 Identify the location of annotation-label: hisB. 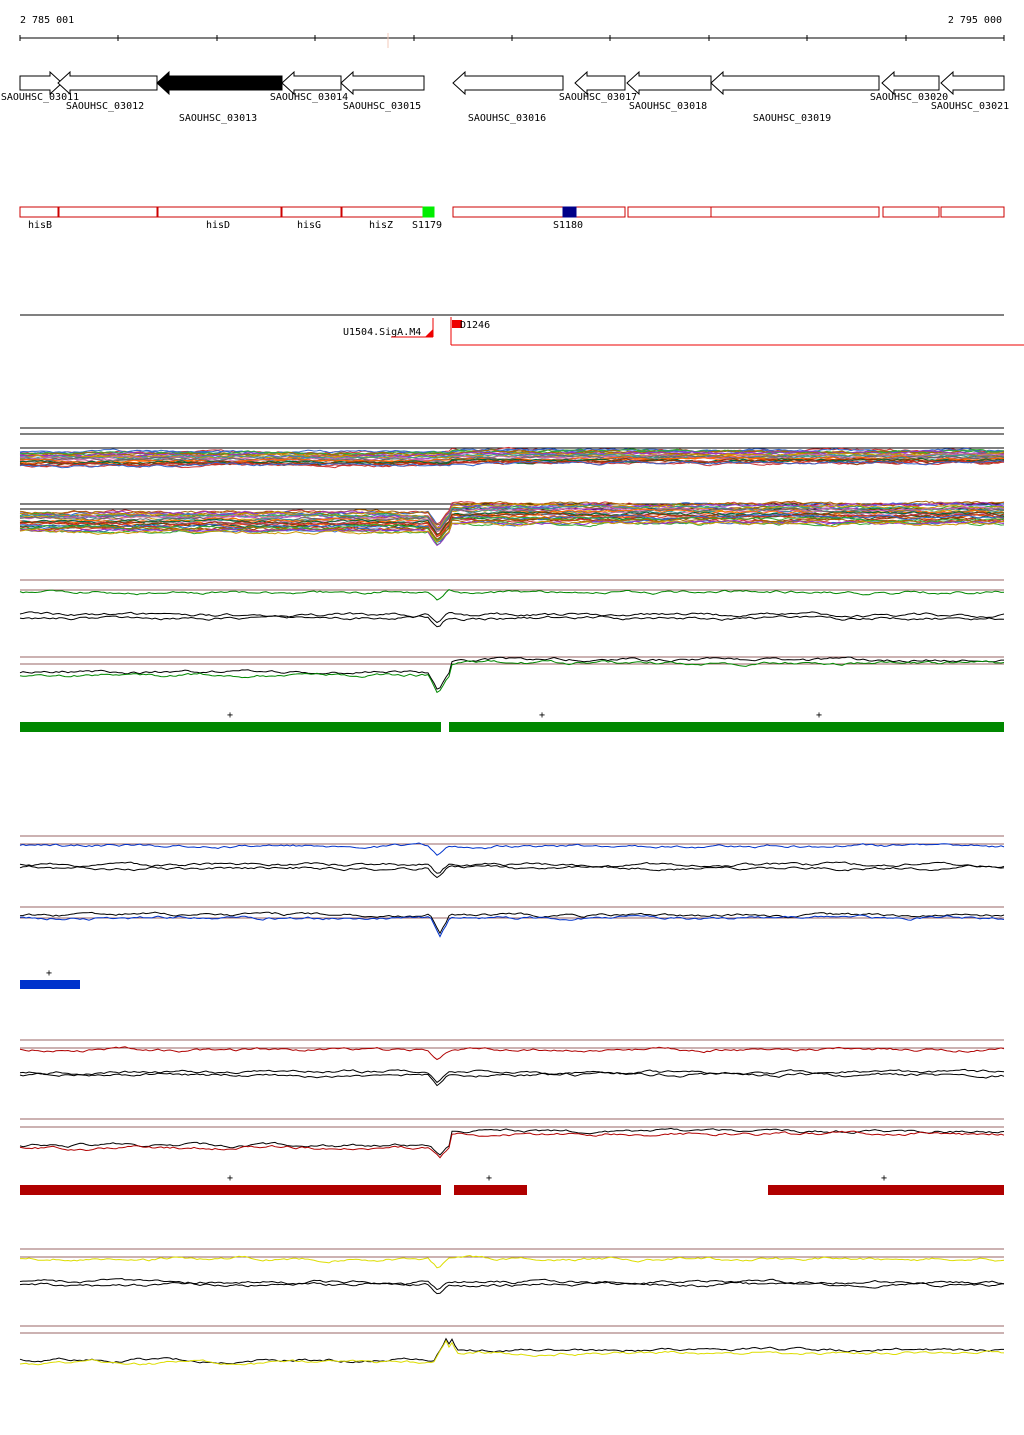
(40, 225).